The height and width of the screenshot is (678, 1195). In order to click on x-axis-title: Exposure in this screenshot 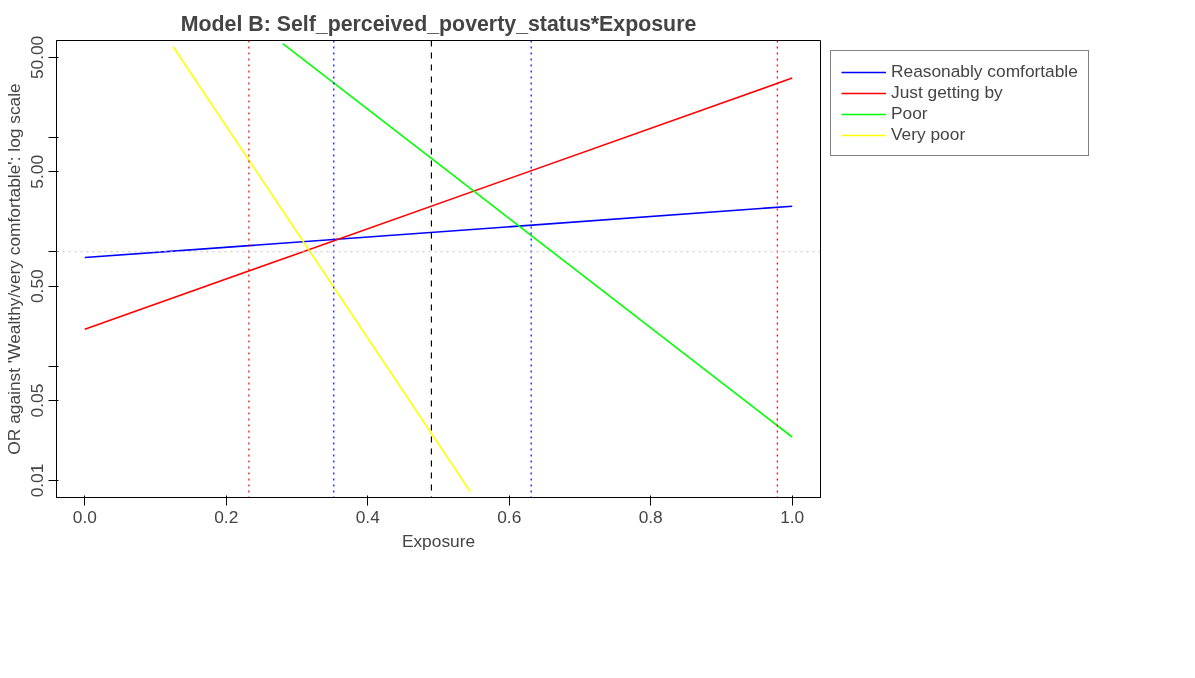, I will do `click(438, 540)`.